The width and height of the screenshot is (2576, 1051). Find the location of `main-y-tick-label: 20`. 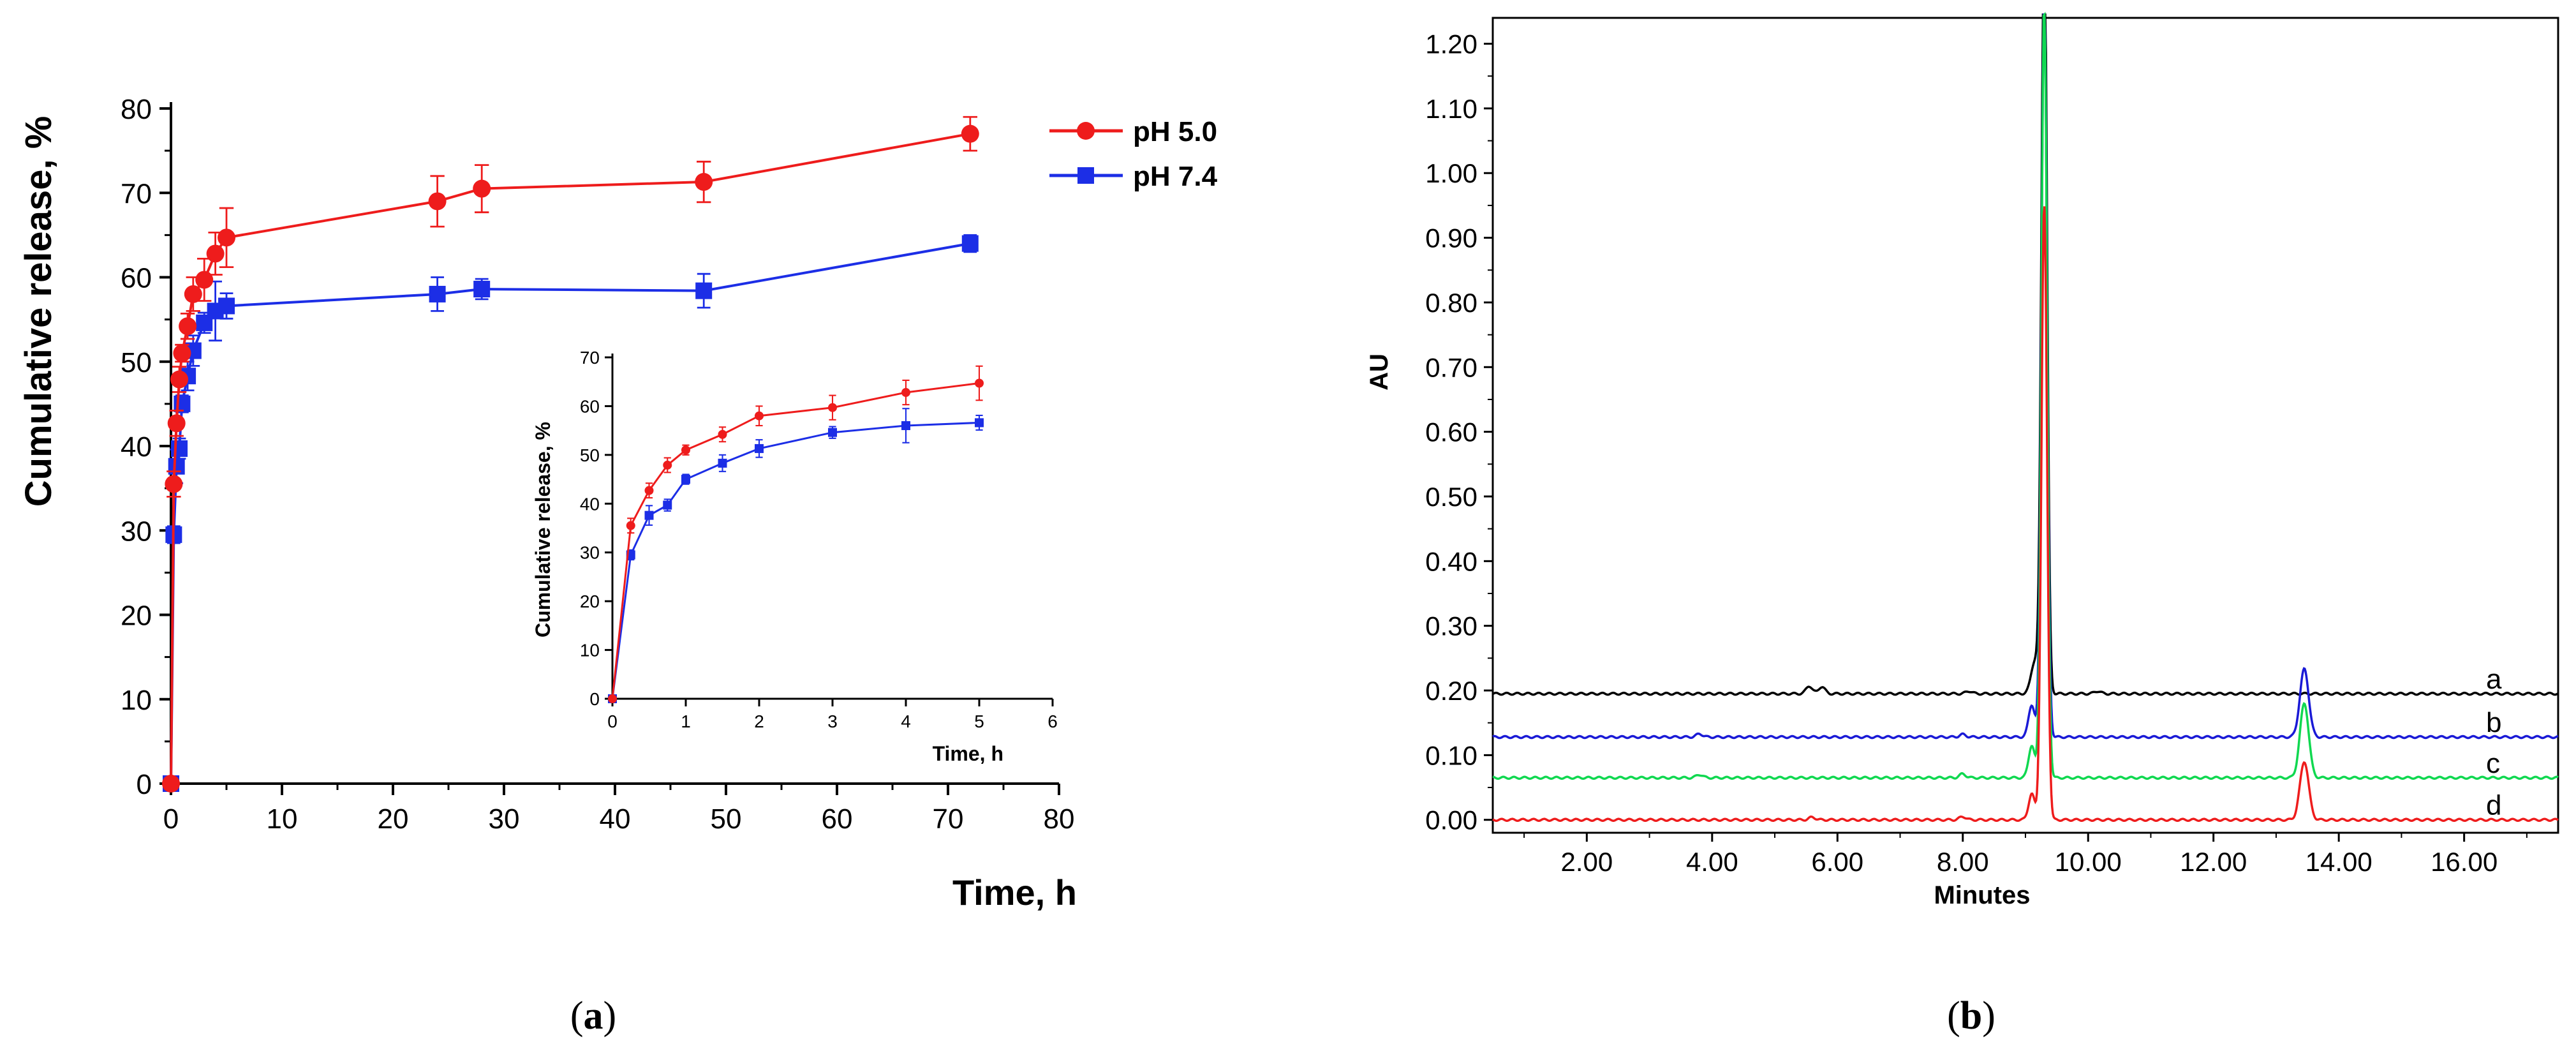

main-y-tick-label: 20 is located at coordinates (136, 616).